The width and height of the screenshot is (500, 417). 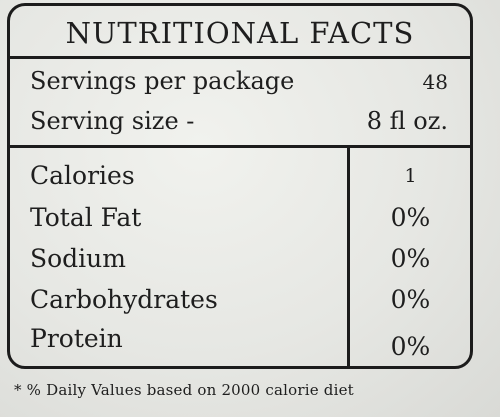 What do you see at coordinates (407, 121) in the screenshot?
I see `serving-size-value: 8 fl oz.` at bounding box center [407, 121].